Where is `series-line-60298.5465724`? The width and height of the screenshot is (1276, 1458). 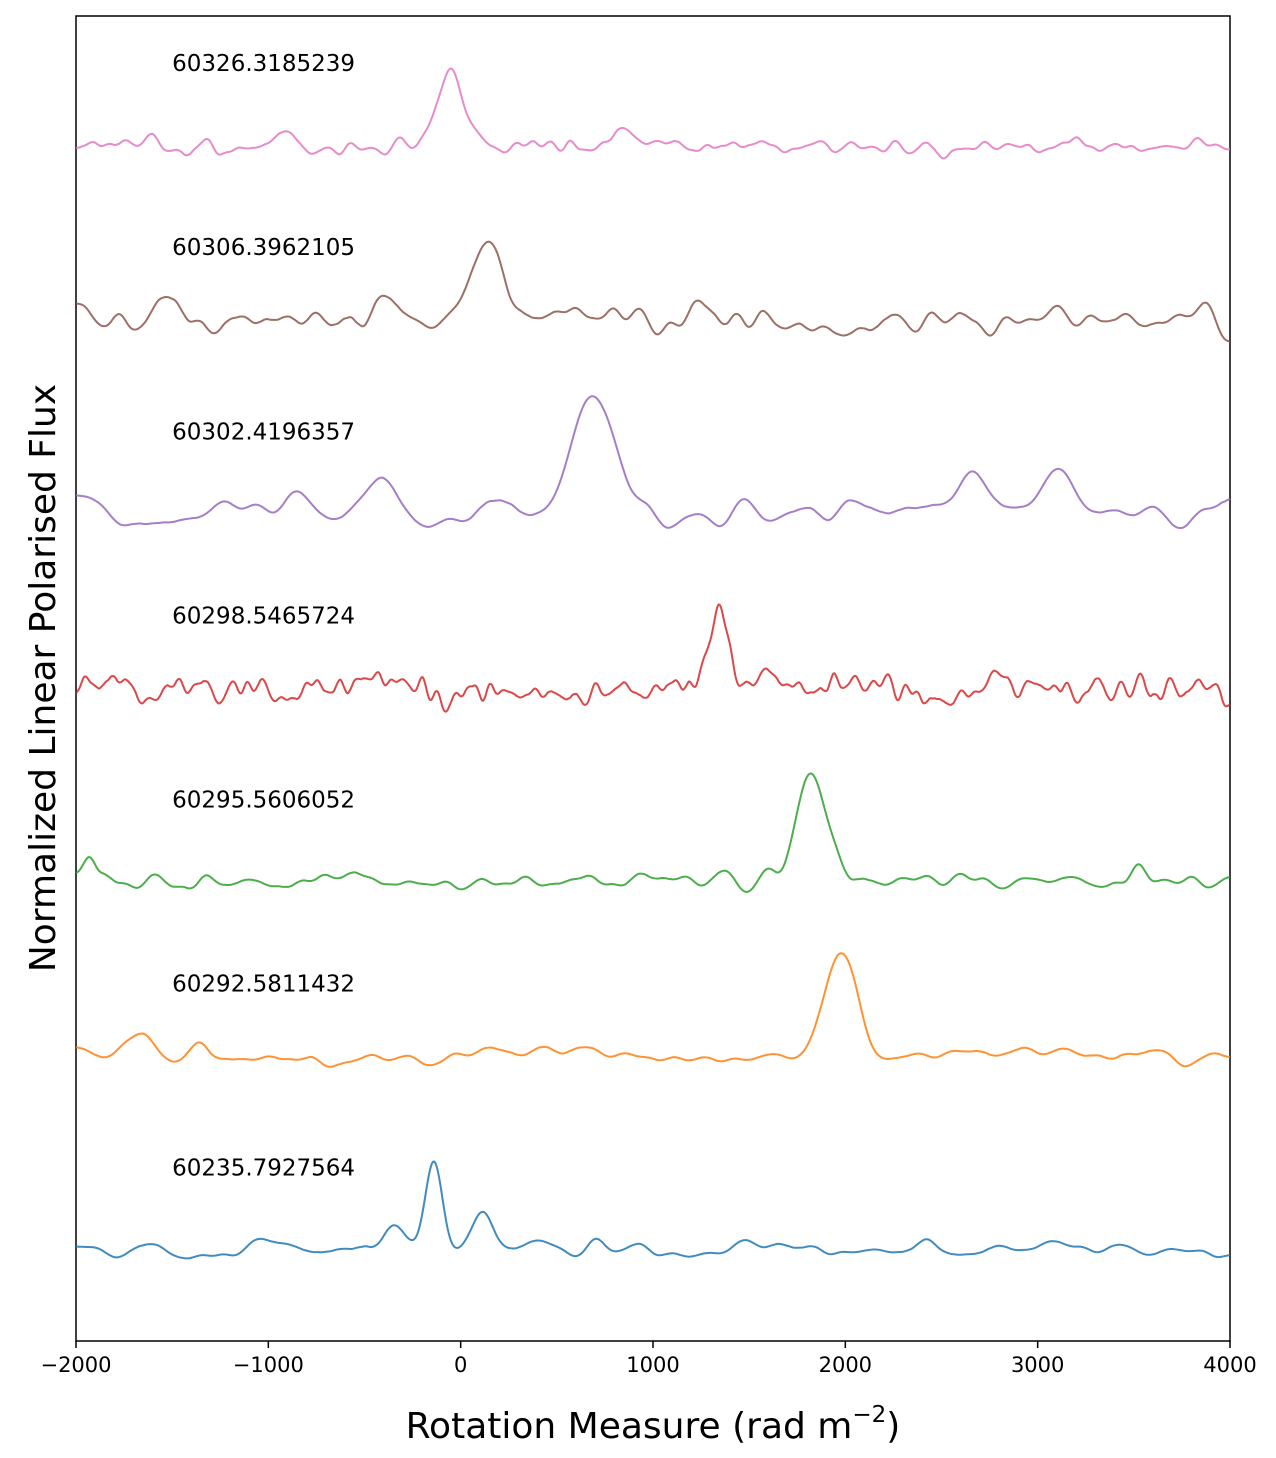 series-line-60298.5465724 is located at coordinates (653, 658).